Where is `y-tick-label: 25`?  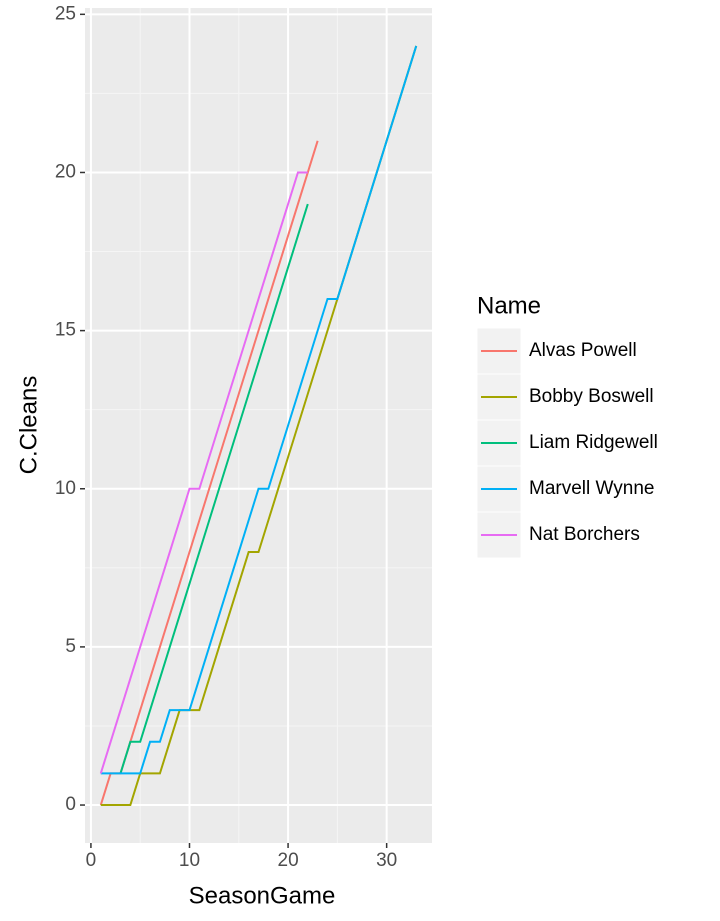
y-tick-label: 25 is located at coordinates (65, 13).